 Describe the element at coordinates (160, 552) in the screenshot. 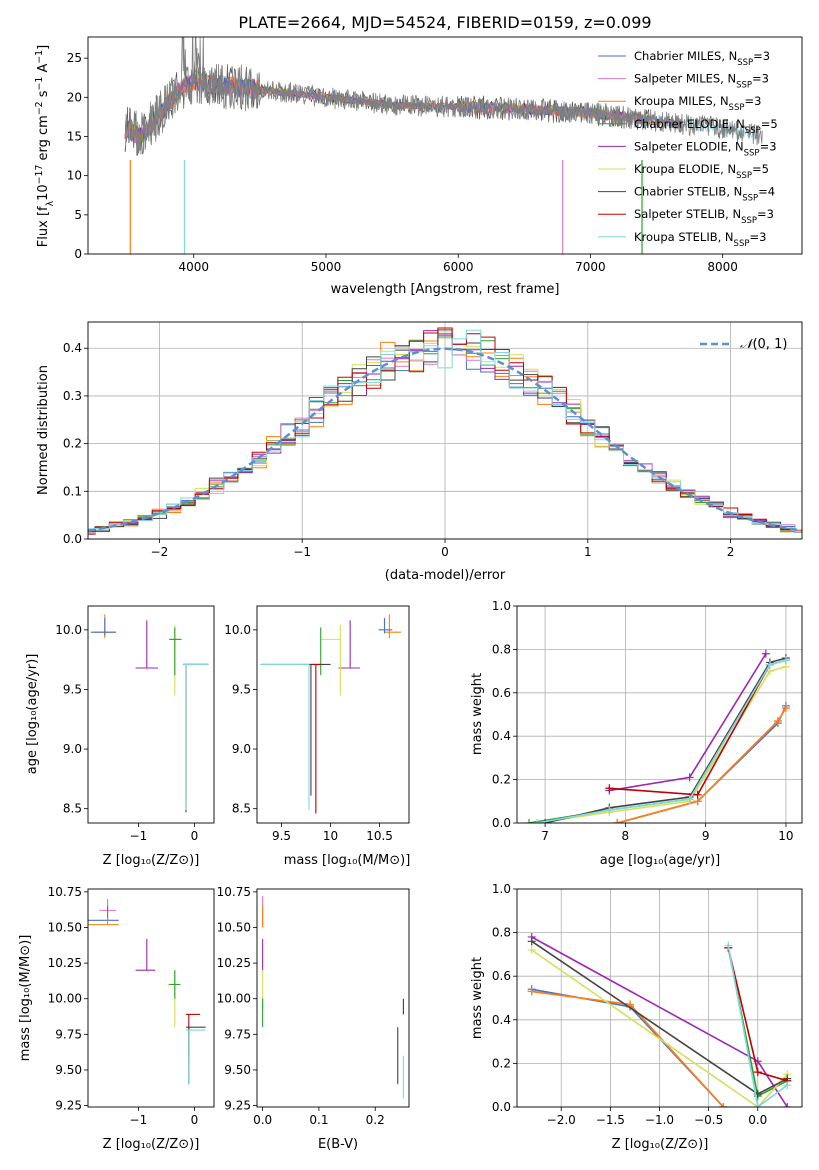

I see `residual-xtick-label: −2` at that location.